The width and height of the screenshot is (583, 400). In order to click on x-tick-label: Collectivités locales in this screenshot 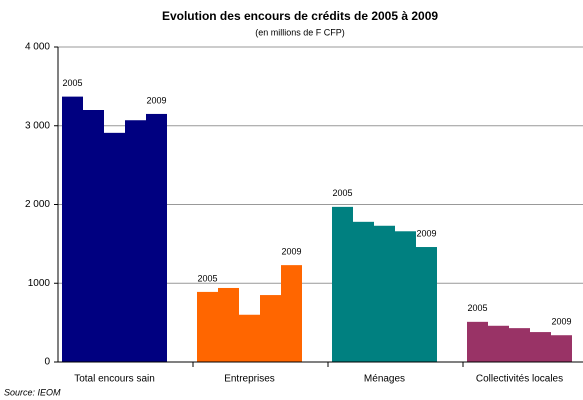, I will do `click(519, 379)`.